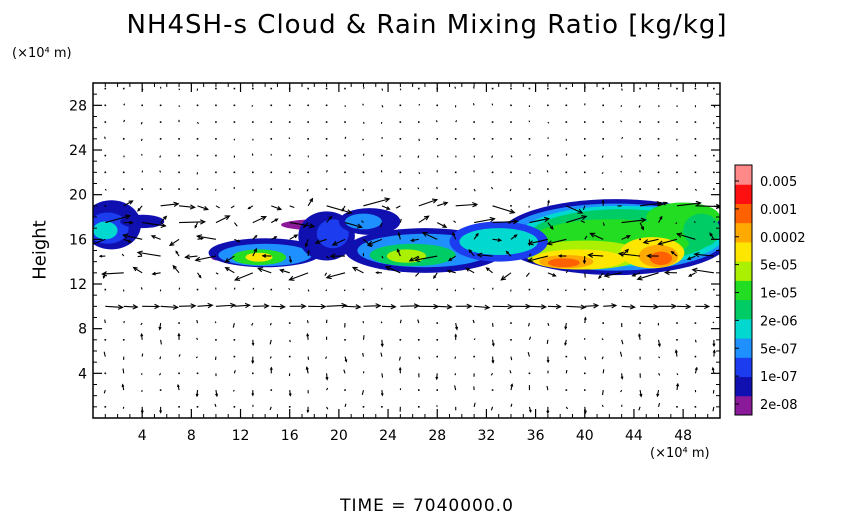 The width and height of the screenshot is (854, 519). Describe the element at coordinates (339, 436) in the screenshot. I see `x-tick-label: 20` at that location.